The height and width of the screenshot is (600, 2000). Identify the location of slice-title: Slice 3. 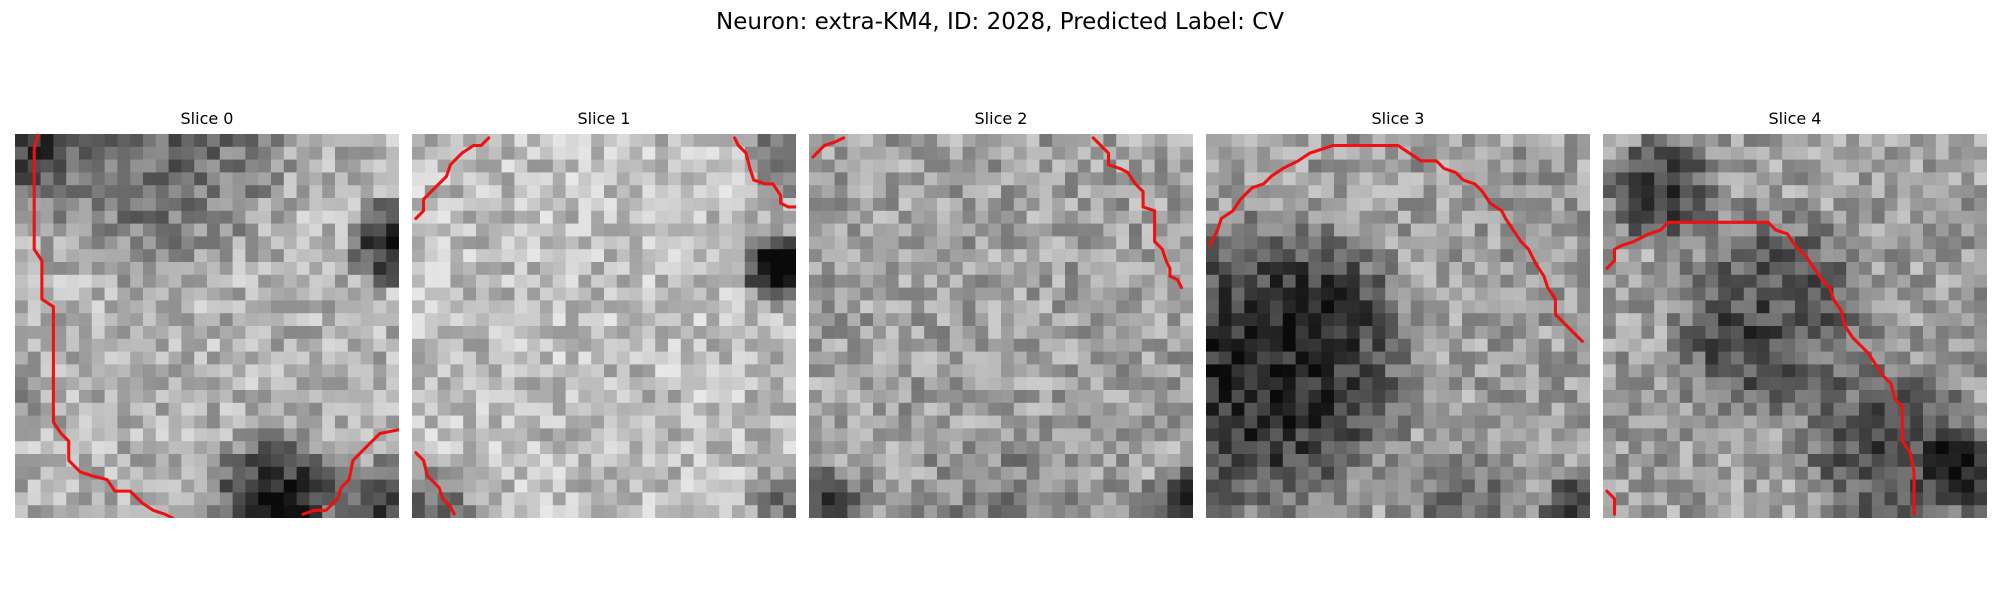
(1398, 118).